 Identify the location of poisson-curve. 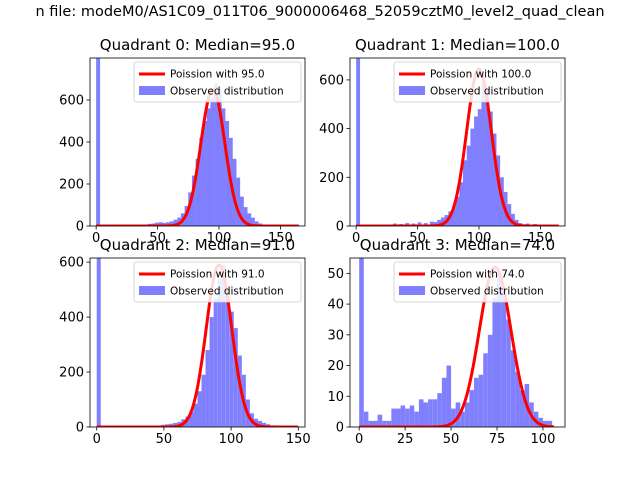
(456, 346).